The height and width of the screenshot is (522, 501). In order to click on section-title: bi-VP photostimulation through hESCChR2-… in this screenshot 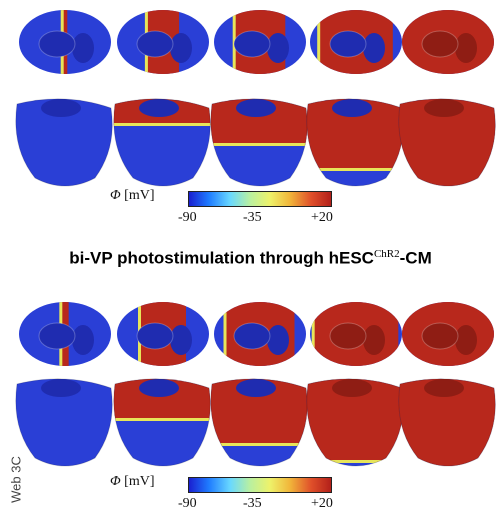, I will do `click(250, 258)`.